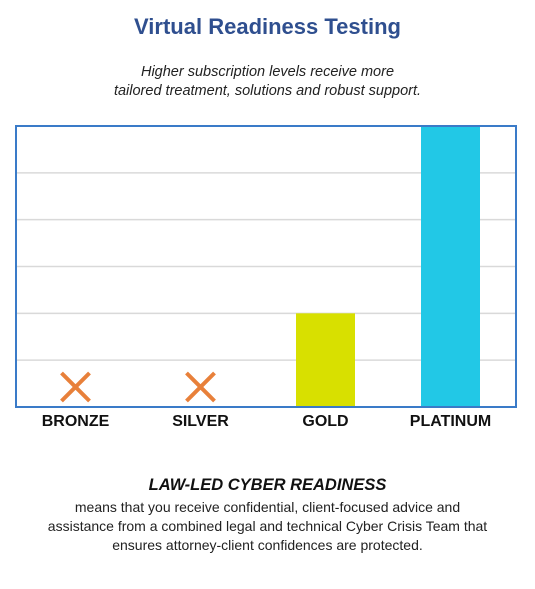 The image size is (535, 589). Describe the element at coordinates (325, 360) in the screenshot. I see `bar-gold` at that location.